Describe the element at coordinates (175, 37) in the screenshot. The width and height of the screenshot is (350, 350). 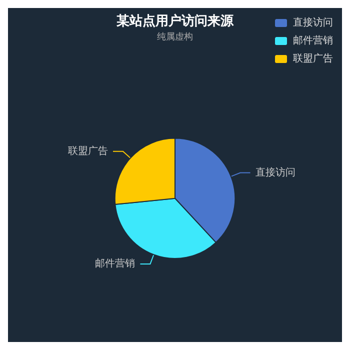
I see `text: 纯属虚构` at that location.